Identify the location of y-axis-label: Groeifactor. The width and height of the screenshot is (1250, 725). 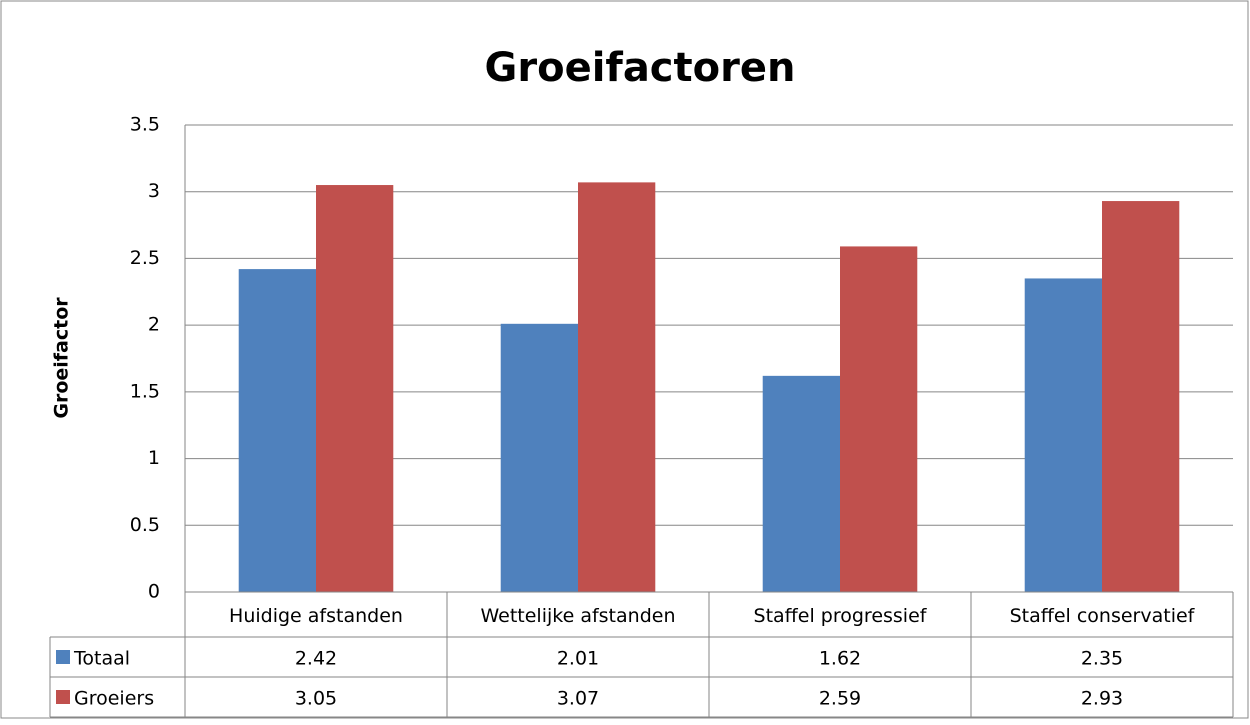
(62, 358).